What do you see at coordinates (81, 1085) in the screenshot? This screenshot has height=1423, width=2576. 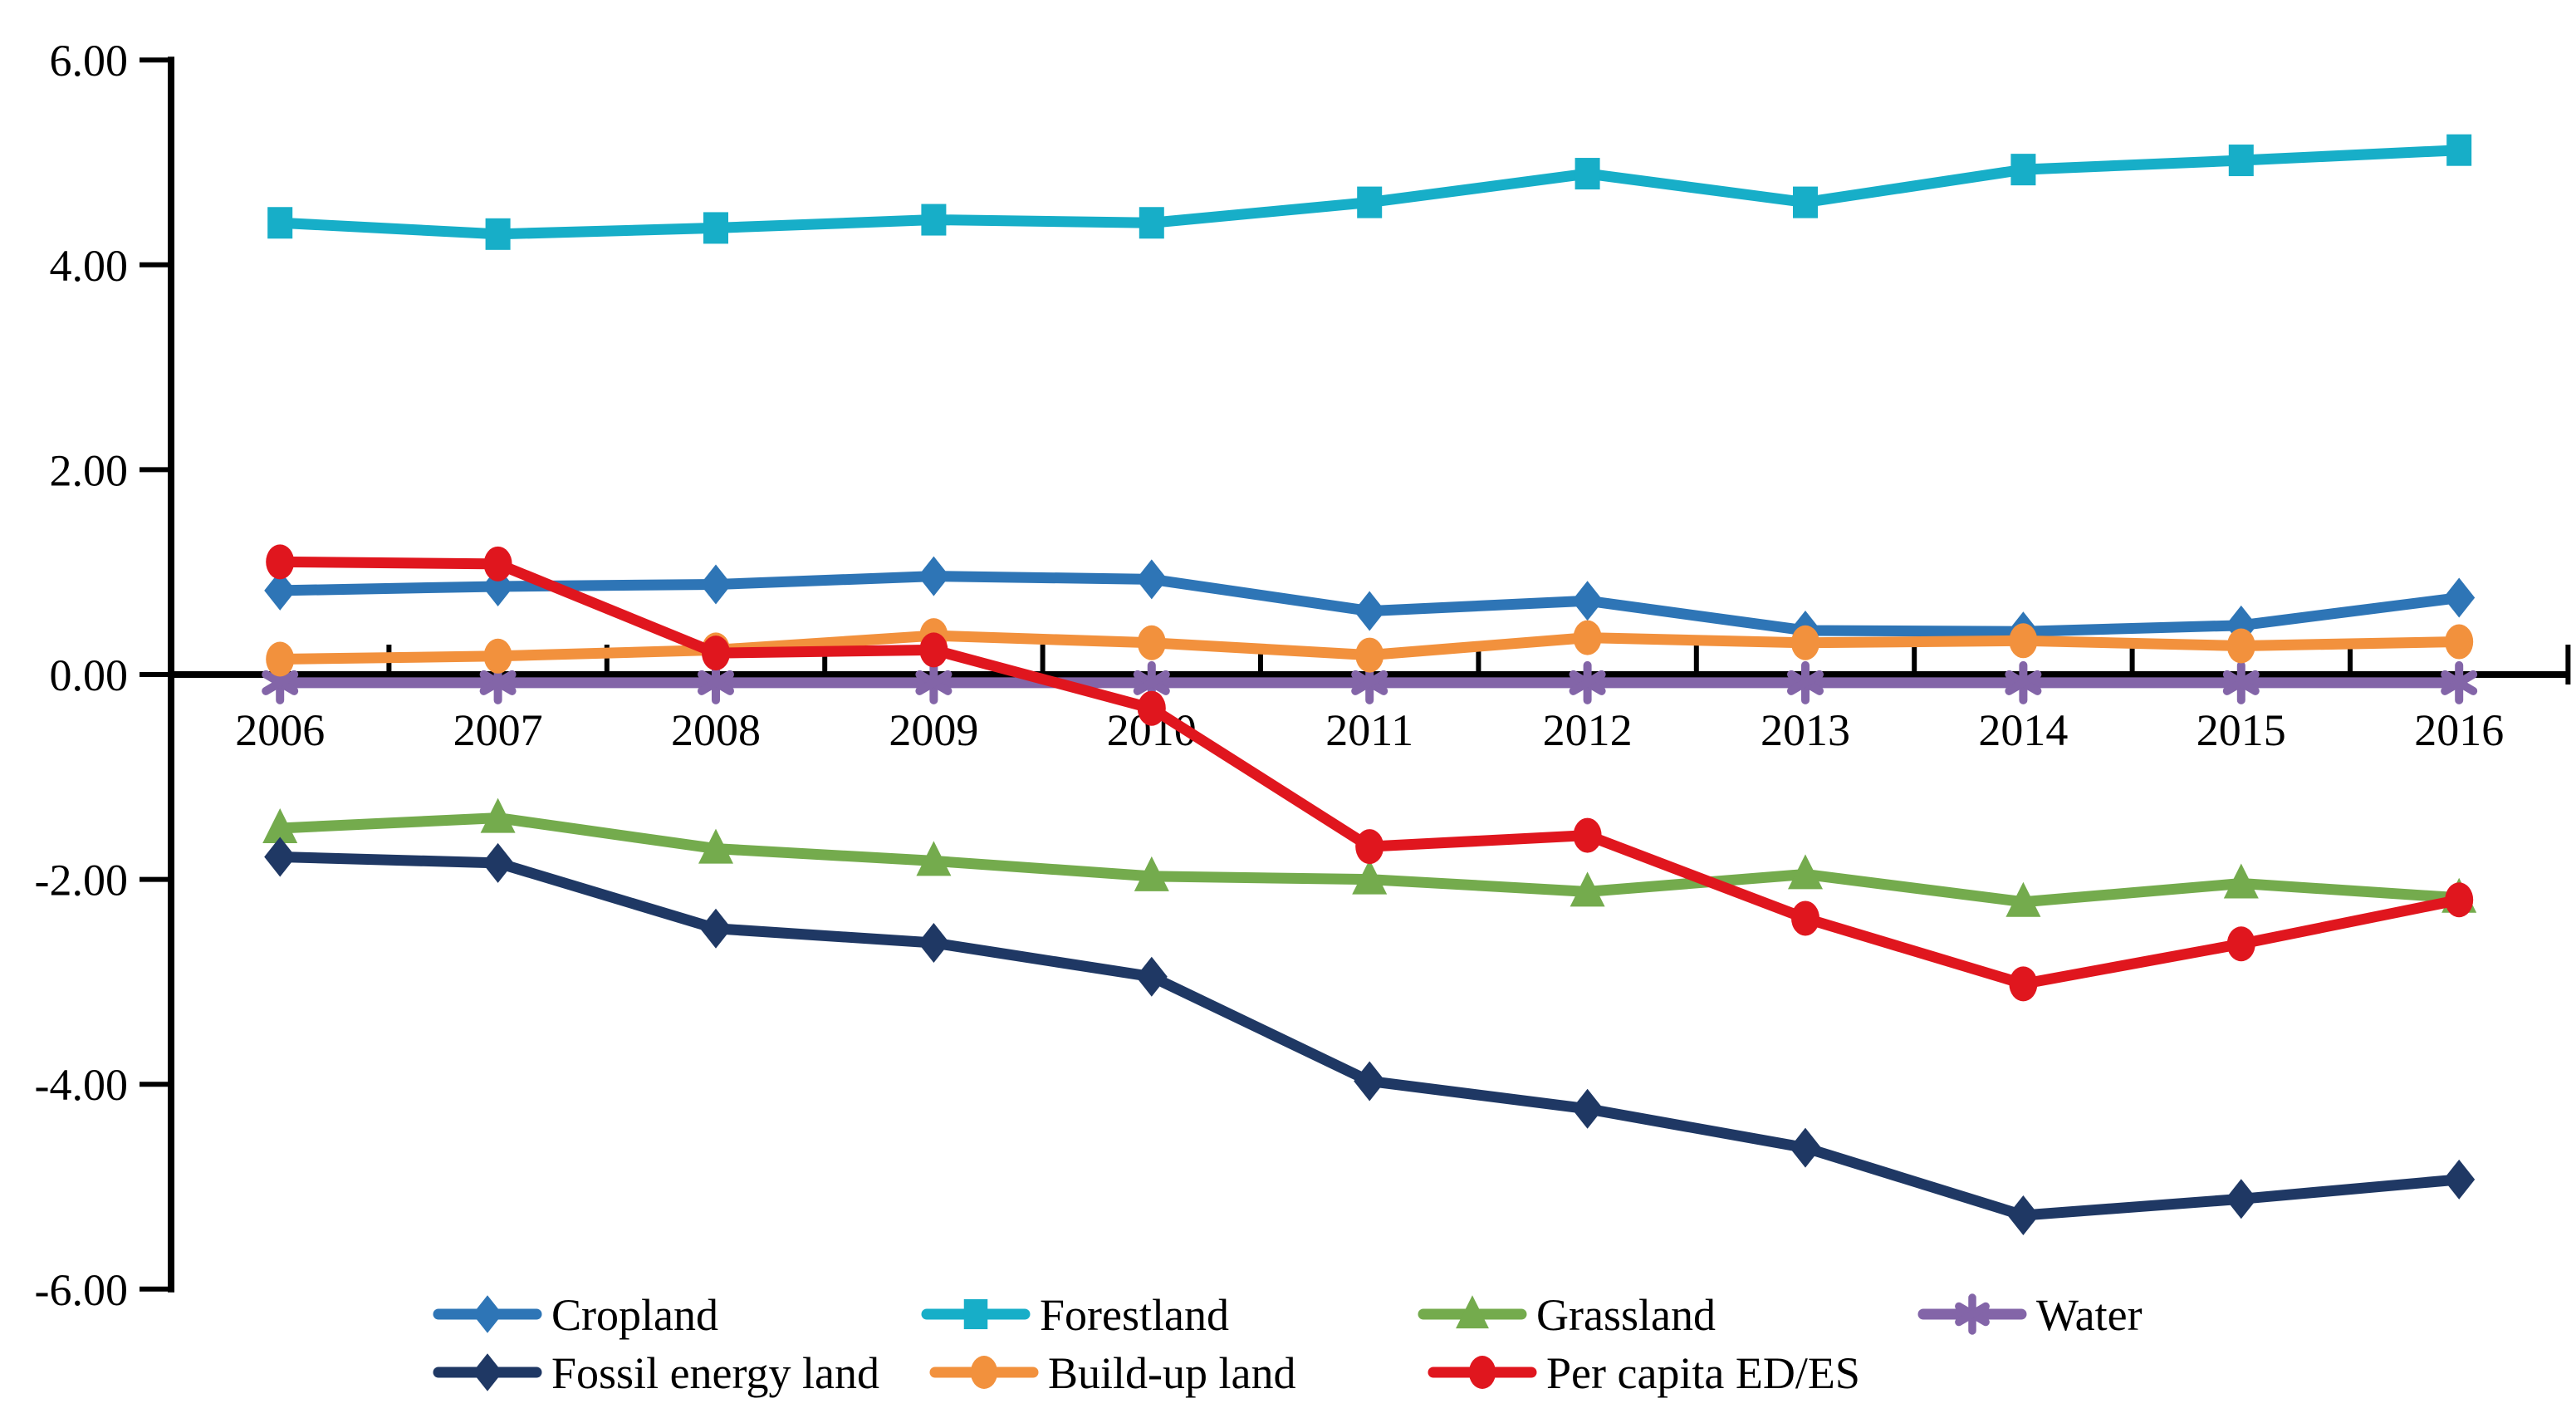 I see `y-tick-label: -4.00` at bounding box center [81, 1085].